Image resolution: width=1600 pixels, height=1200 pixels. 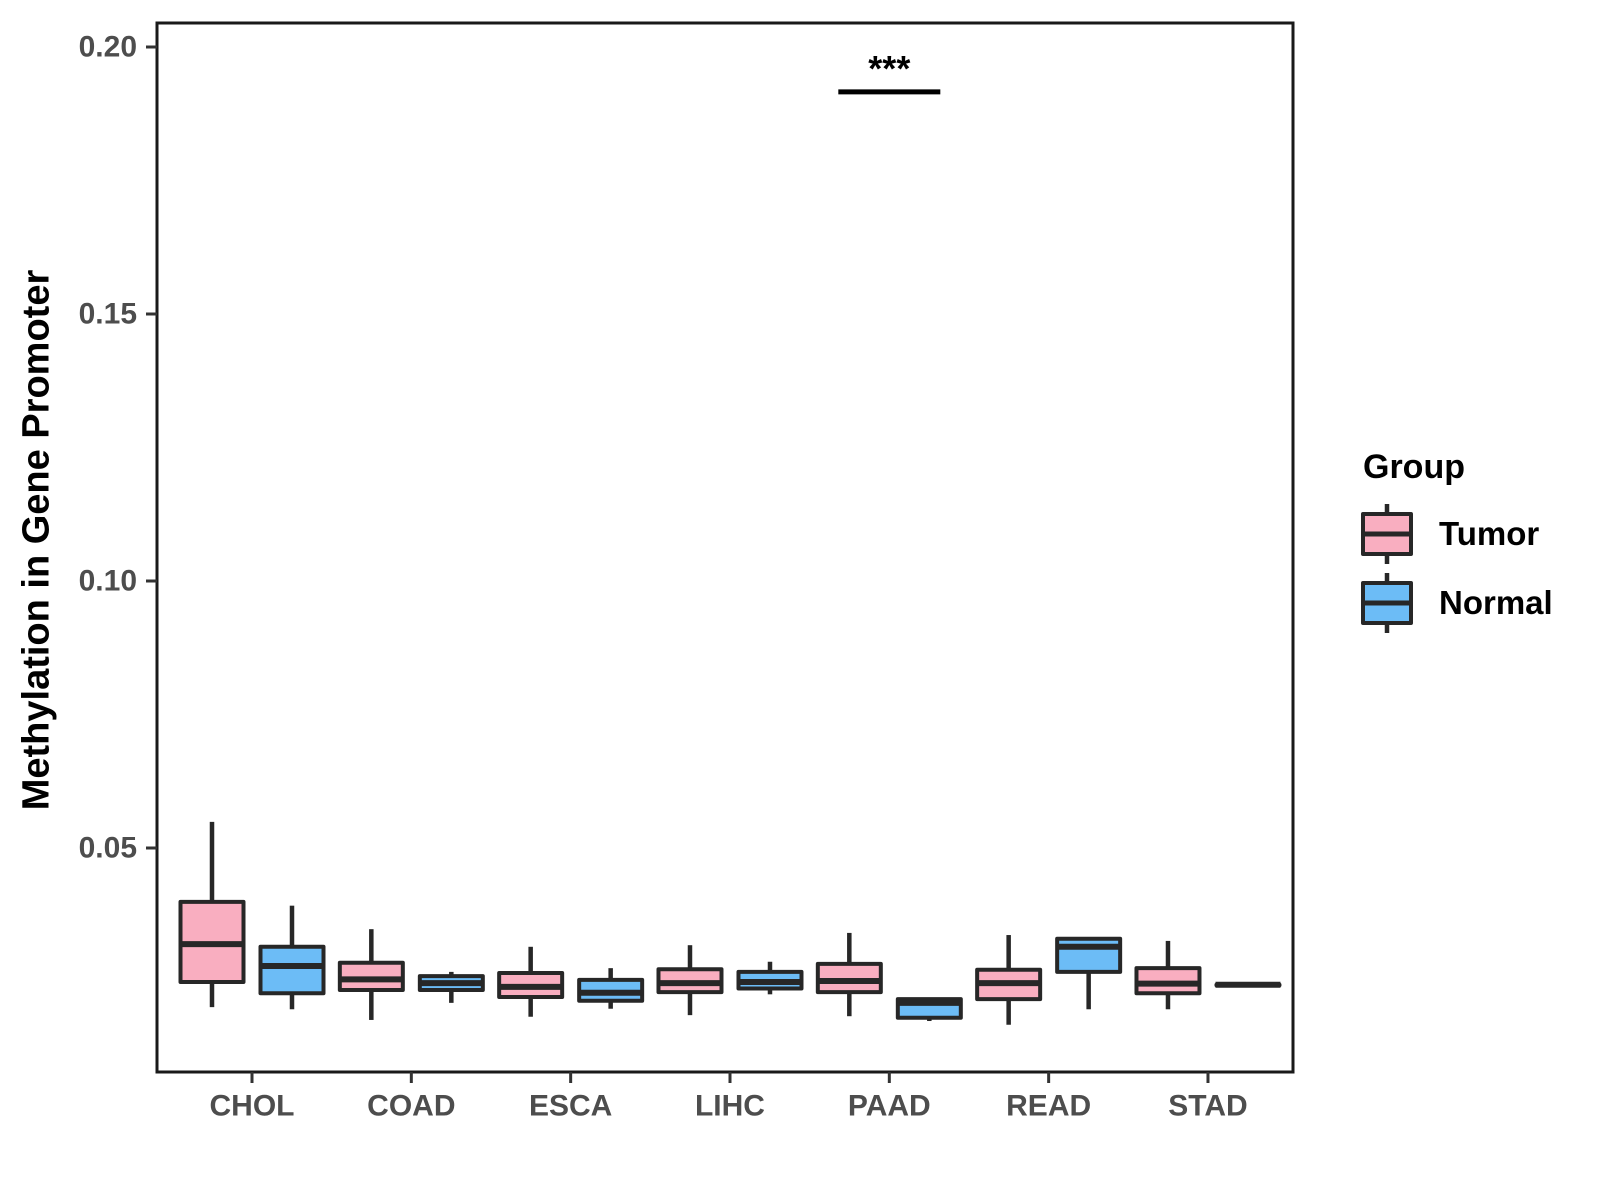 What do you see at coordinates (36, 540) in the screenshot?
I see `y-axis-title: Methylation in Gene Promoter` at bounding box center [36, 540].